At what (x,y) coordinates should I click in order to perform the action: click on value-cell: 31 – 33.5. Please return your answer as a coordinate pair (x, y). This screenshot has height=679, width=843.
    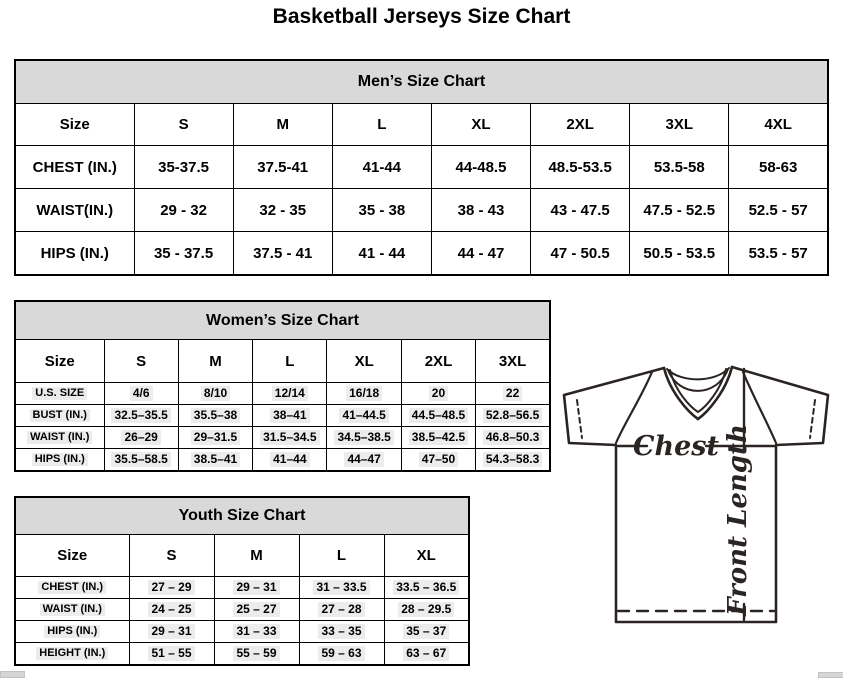
    Looking at the image, I should click on (341, 587).